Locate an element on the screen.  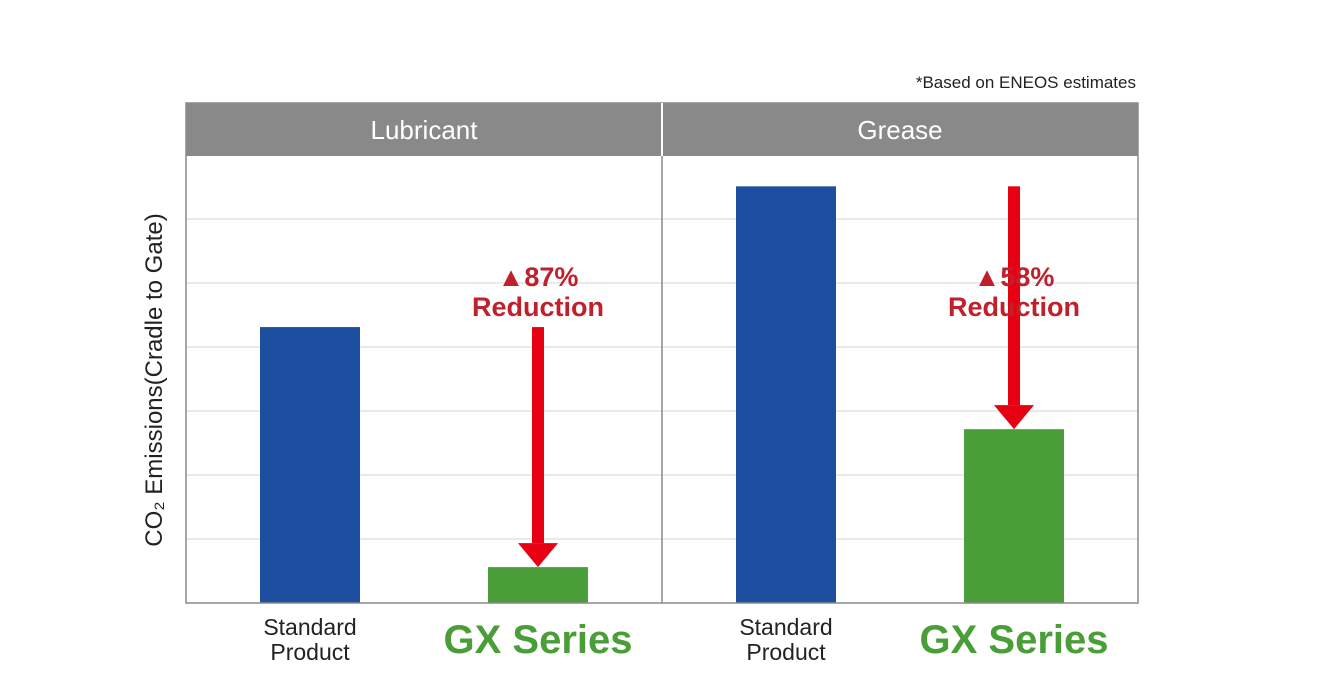
panel-title: Grease is located at coordinates (899, 130).